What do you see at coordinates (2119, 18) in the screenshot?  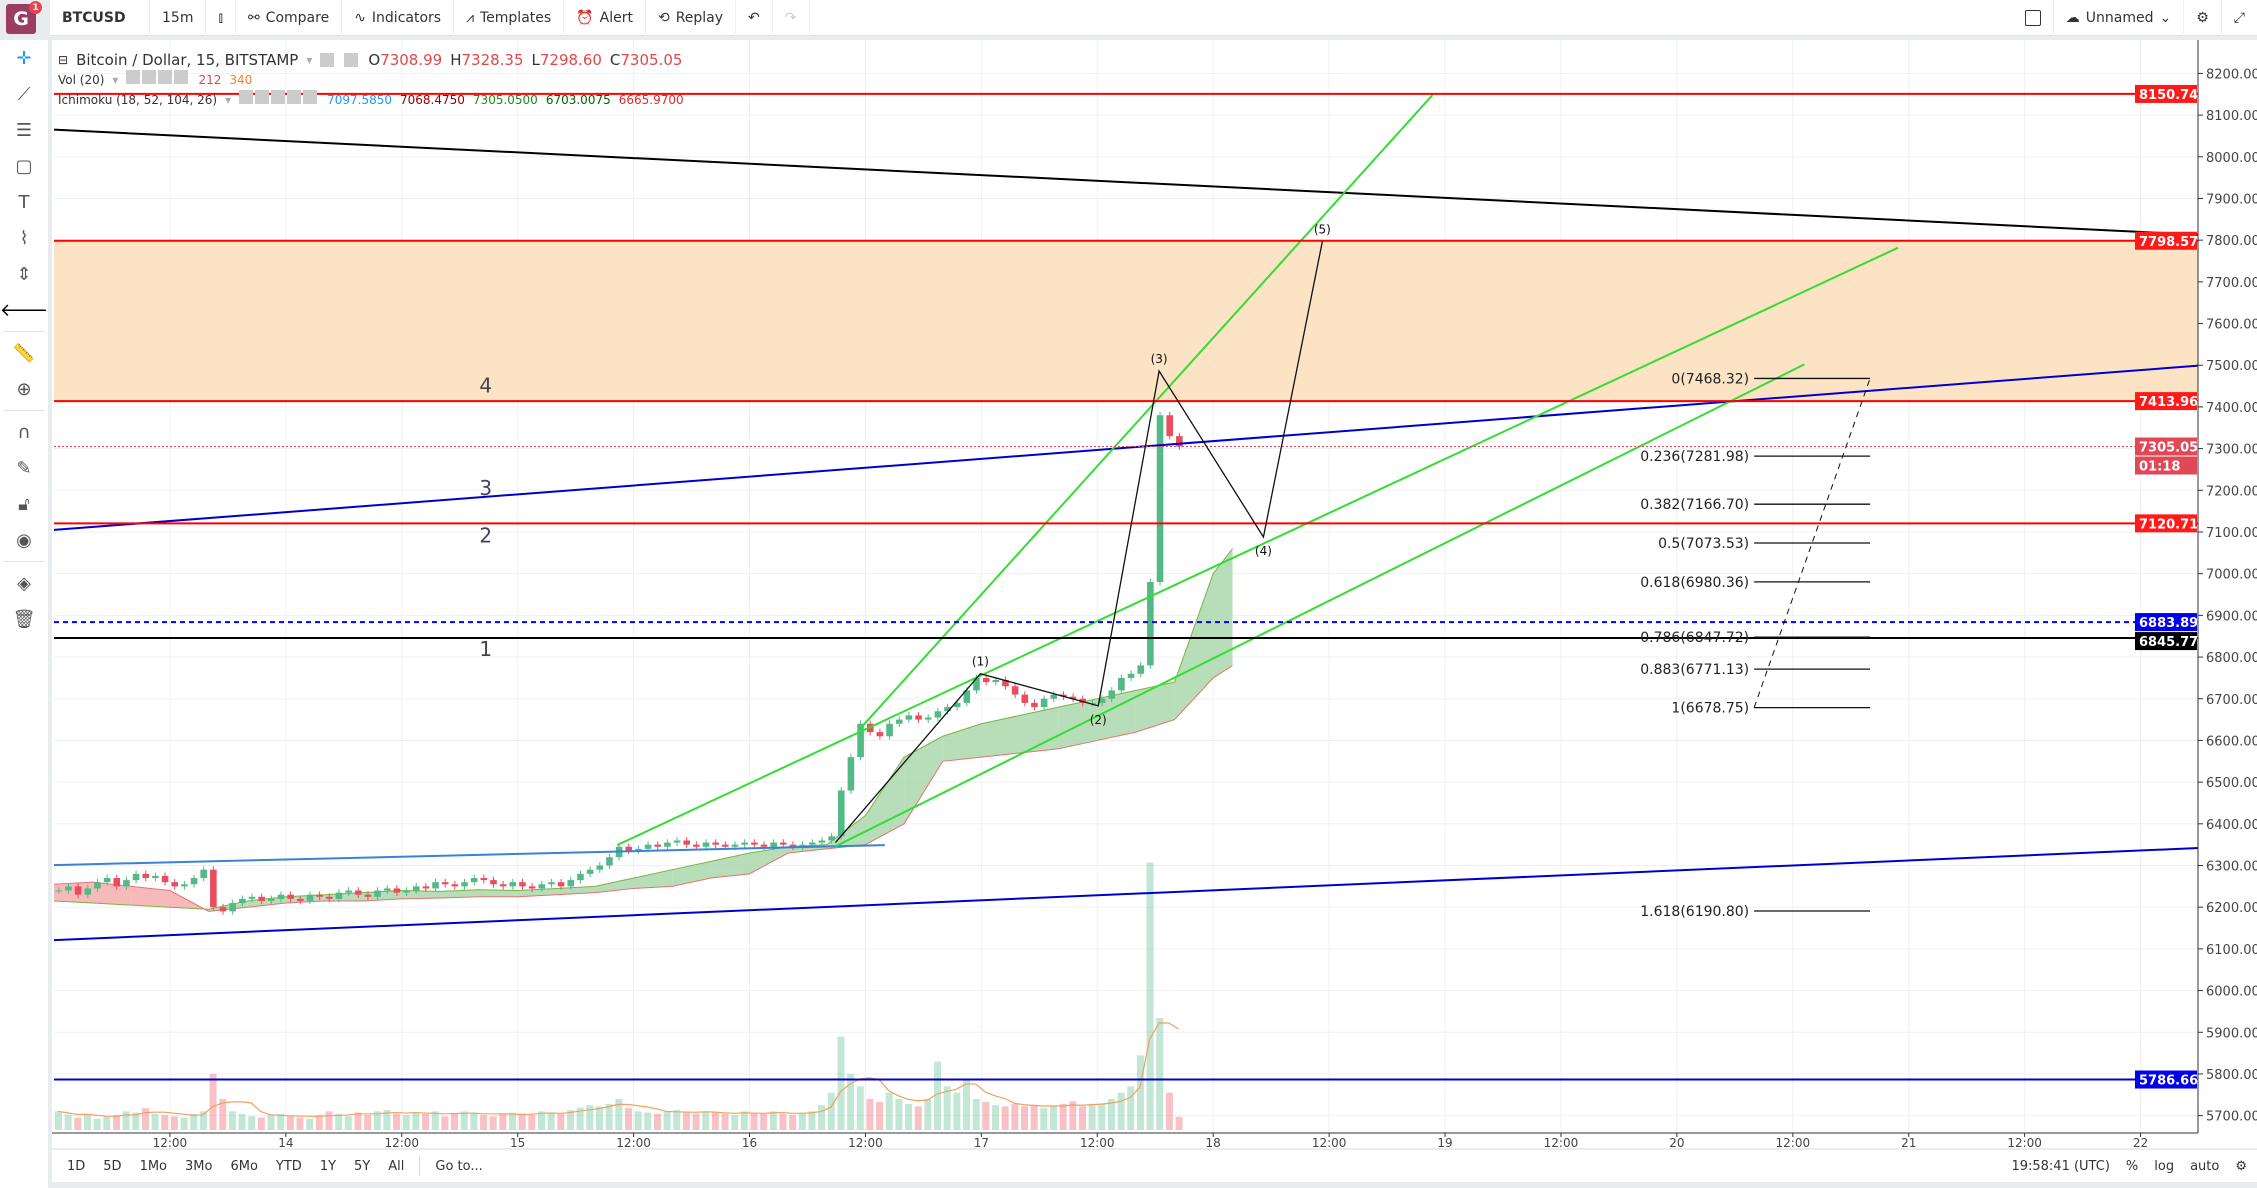 I see `layout-name-button: ☁ Unnamed ⌄` at bounding box center [2119, 18].